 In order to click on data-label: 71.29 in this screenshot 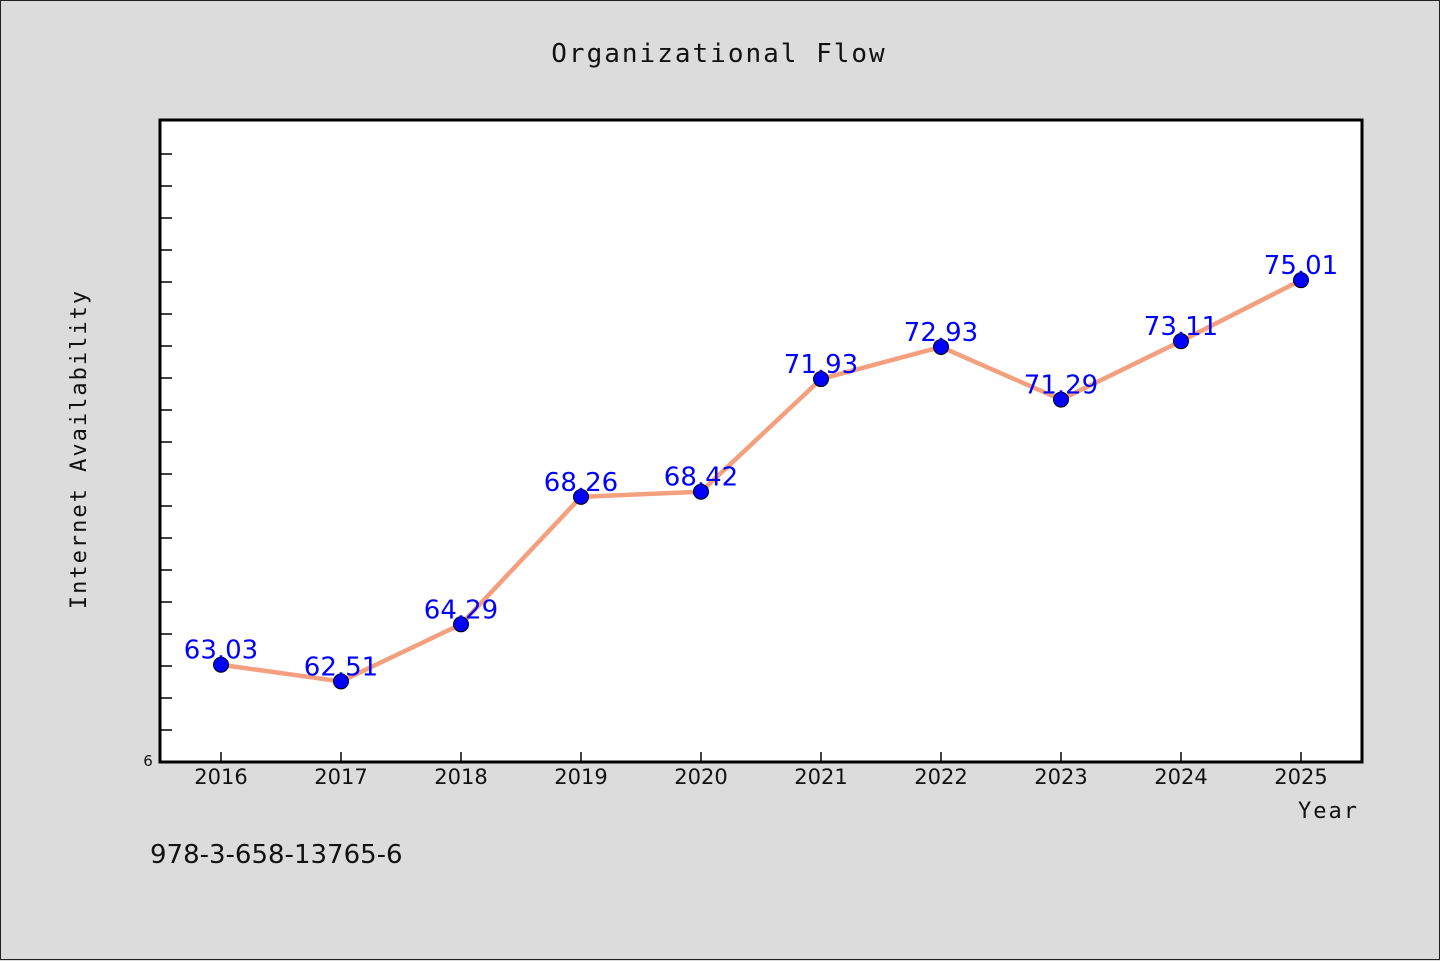, I will do `click(1061, 386)`.